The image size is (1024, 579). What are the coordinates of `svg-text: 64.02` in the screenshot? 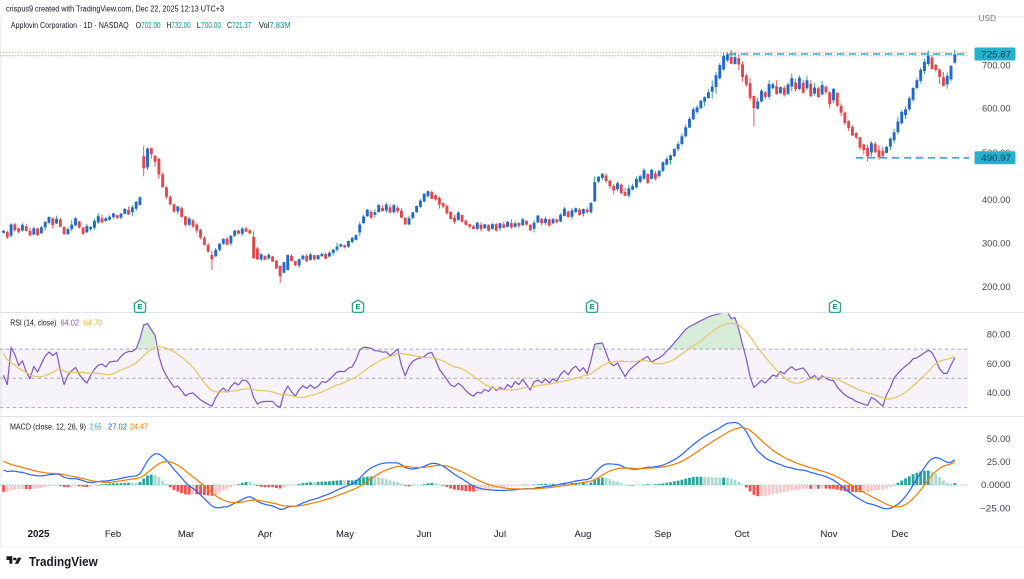 It's located at (70, 322).